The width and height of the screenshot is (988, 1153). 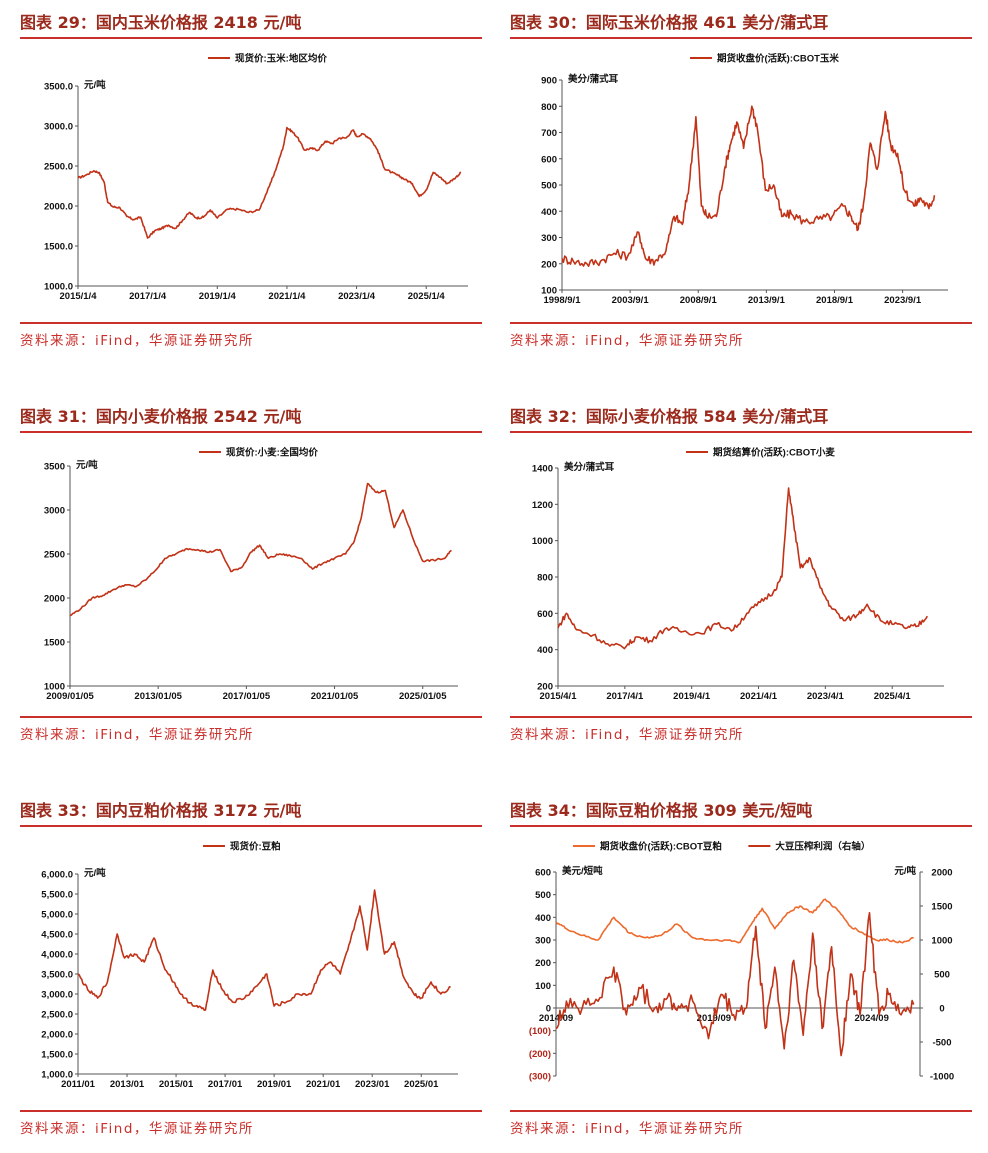 What do you see at coordinates (563, 300) in the screenshot?
I see `x-tick-label: 1998/9/1` at bounding box center [563, 300].